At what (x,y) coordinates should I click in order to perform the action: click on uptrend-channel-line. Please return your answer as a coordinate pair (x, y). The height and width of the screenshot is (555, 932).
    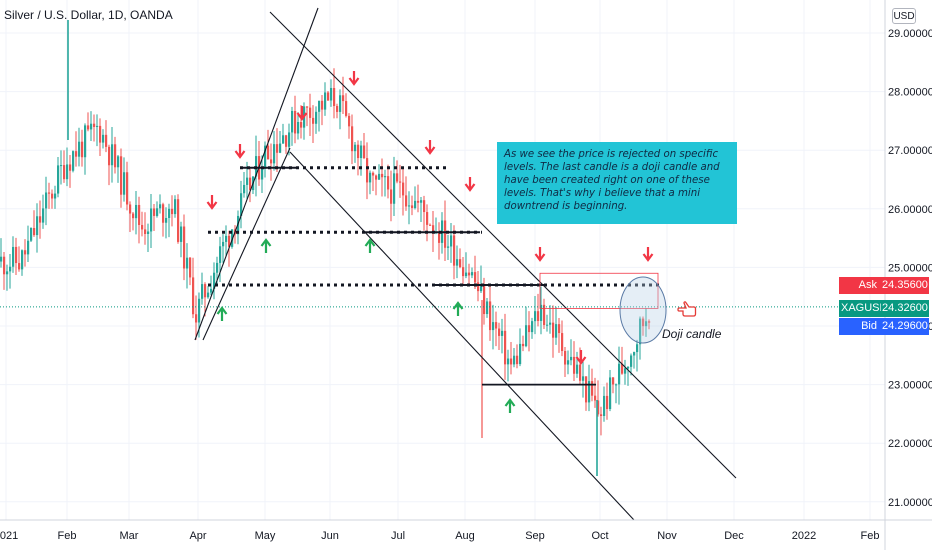
    Looking at the image, I should click on (256, 174).